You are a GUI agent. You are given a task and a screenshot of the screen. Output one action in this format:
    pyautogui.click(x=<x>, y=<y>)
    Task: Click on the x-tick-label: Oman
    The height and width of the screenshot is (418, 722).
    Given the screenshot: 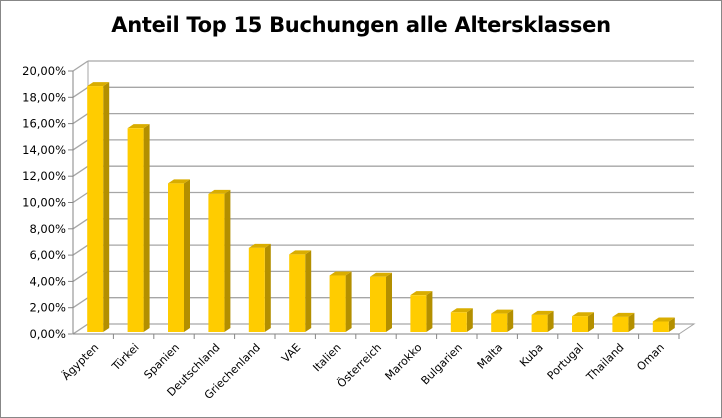 What is the action you would take?
    pyautogui.click(x=650, y=357)
    